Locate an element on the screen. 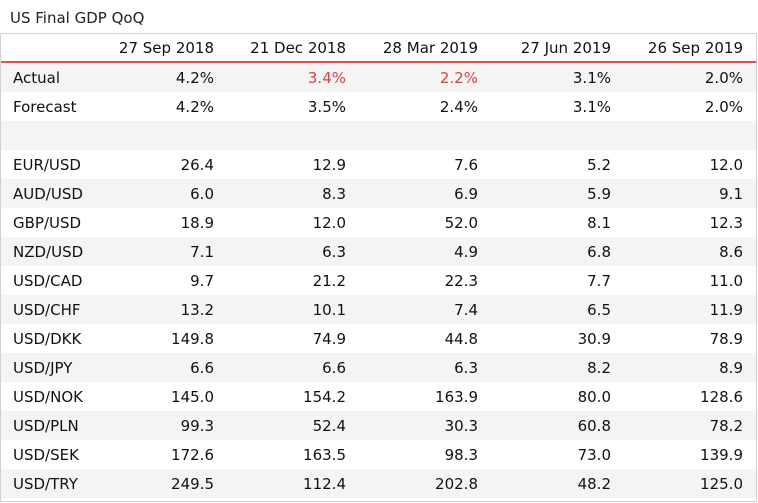 This screenshot has width=758, height=503. table-cell: 6.3 is located at coordinates (466, 367).